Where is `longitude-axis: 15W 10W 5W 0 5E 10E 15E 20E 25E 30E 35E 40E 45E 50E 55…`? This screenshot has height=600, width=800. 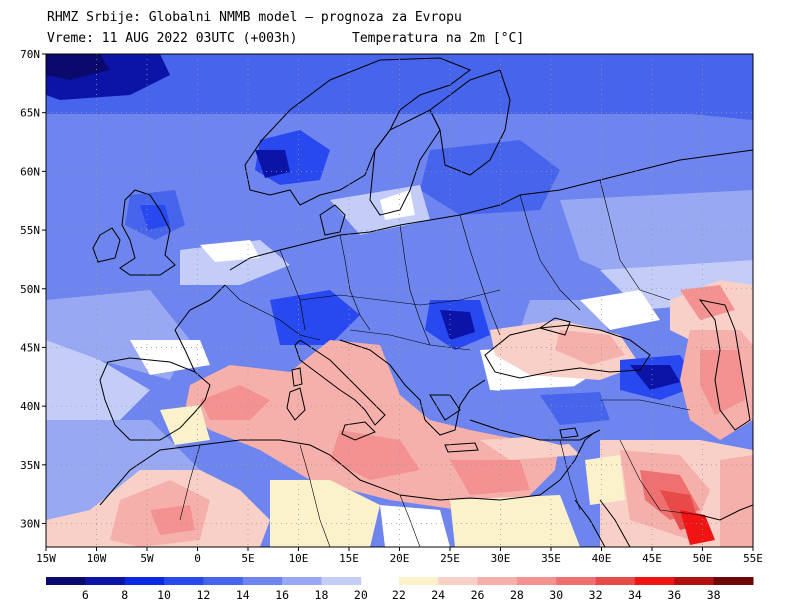
longitude-axis: 15W 10W 5W 0 5E 10E 15E 20E 25E 30E 35E 40E 45E 50E 55… is located at coordinates (399, 556).